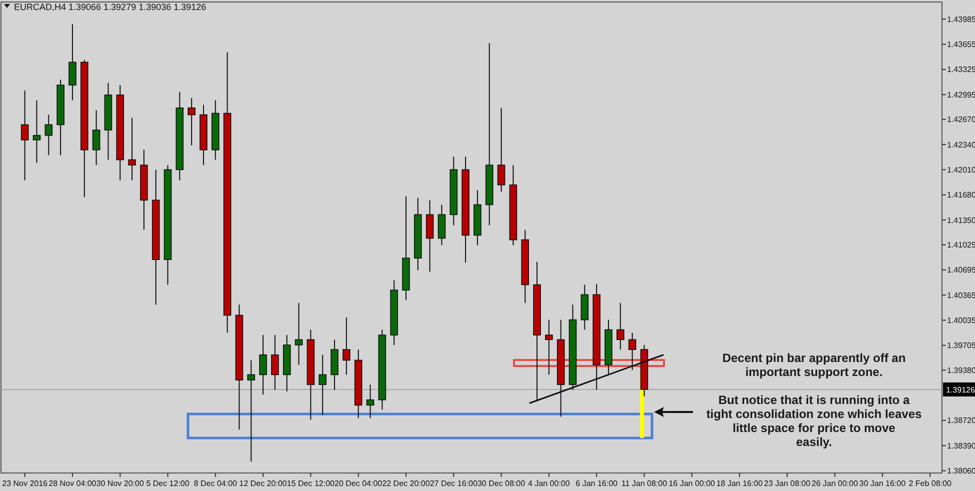 The width and height of the screenshot is (975, 491). What do you see at coordinates (168, 483) in the screenshot?
I see `x-tick-label: 5 Dec 12:00` at bounding box center [168, 483].